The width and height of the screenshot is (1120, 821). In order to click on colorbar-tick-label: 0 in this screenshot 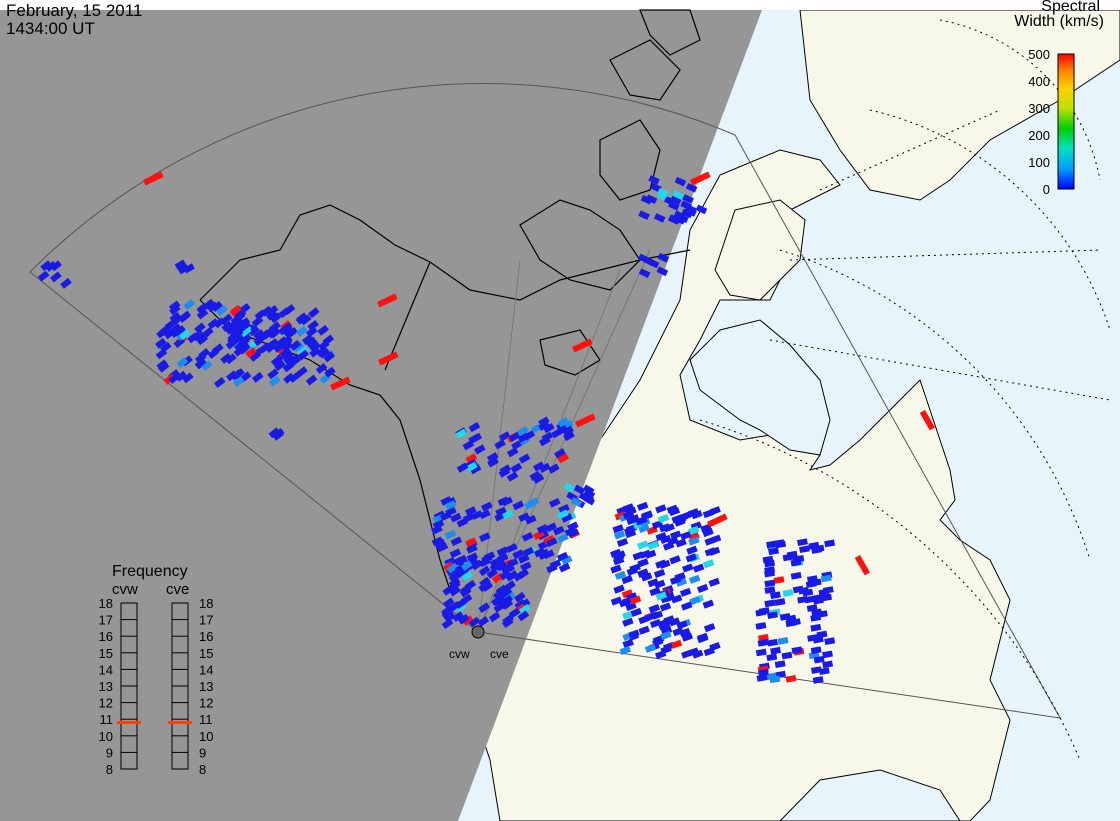, I will do `click(1046, 189)`.